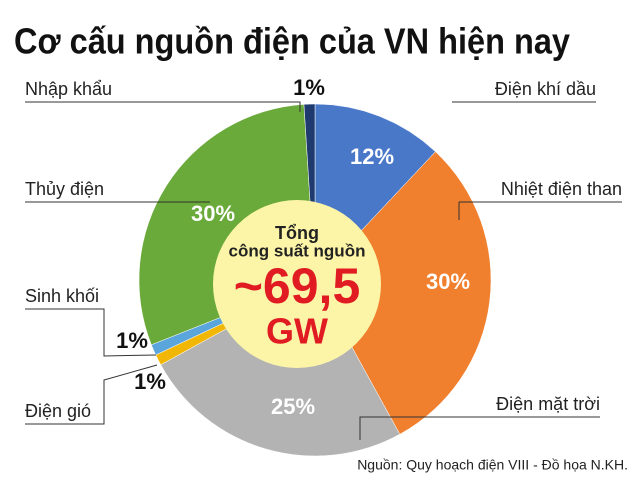 This screenshot has height=485, width=640. What do you see at coordinates (293, 406) in the screenshot?
I see `value-label: 25%` at bounding box center [293, 406].